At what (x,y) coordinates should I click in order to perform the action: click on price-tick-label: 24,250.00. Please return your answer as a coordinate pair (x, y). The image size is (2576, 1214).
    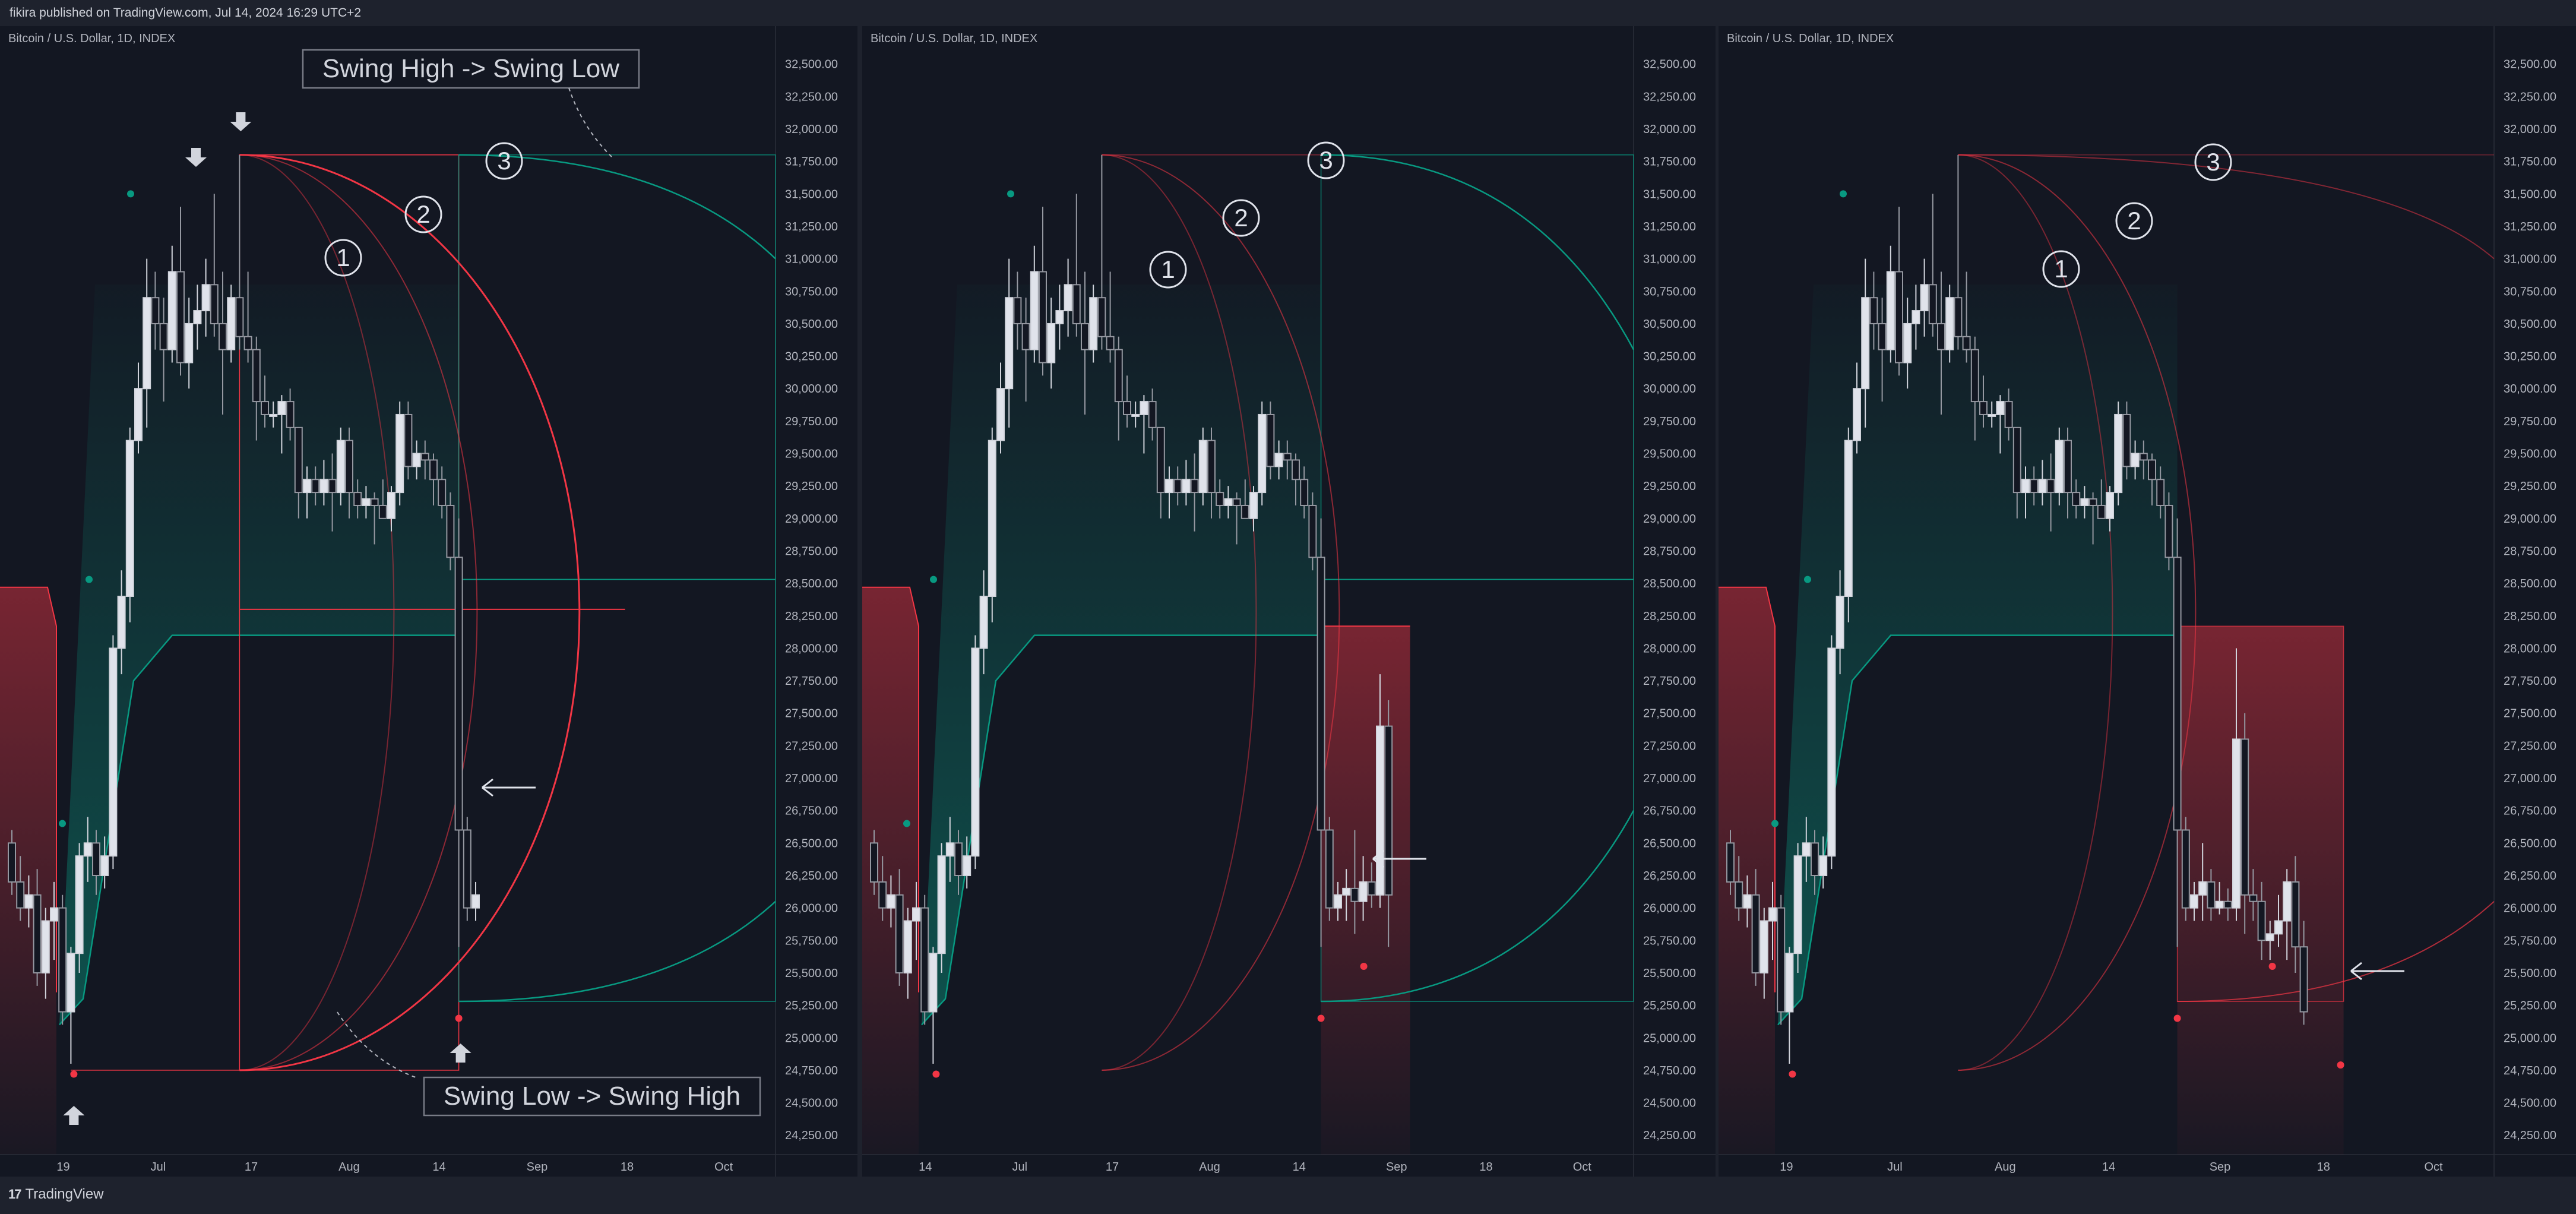
    Looking at the image, I should click on (1669, 1135).